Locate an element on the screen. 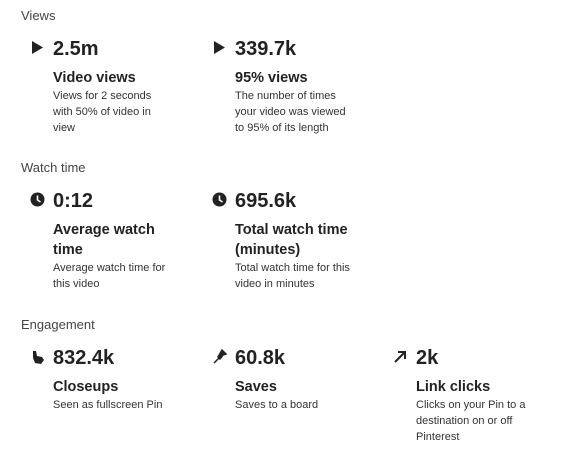 This screenshot has width=577, height=469. metric-text: Saves Saves to a board is located at coordinates (297, 395).